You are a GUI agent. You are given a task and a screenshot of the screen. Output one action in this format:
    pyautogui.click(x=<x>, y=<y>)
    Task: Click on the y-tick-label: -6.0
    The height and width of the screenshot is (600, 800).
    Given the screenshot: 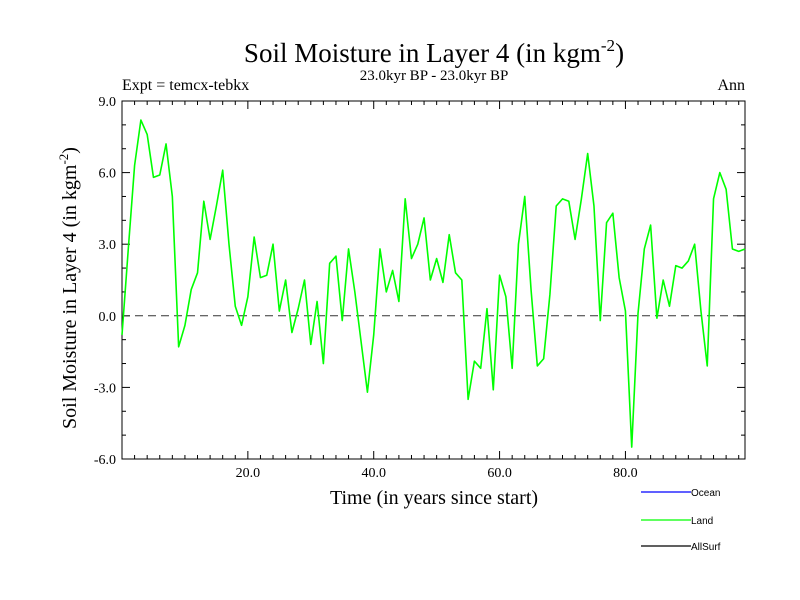 What is the action you would take?
    pyautogui.click(x=105, y=460)
    